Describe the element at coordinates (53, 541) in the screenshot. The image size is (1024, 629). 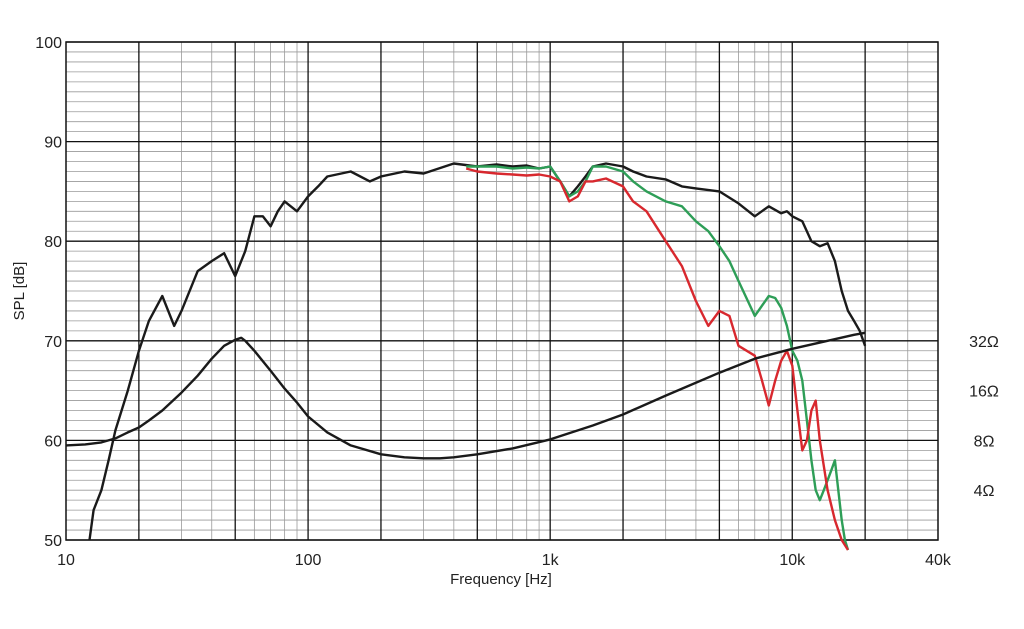
I see `y-tick-label: 50` at that location.